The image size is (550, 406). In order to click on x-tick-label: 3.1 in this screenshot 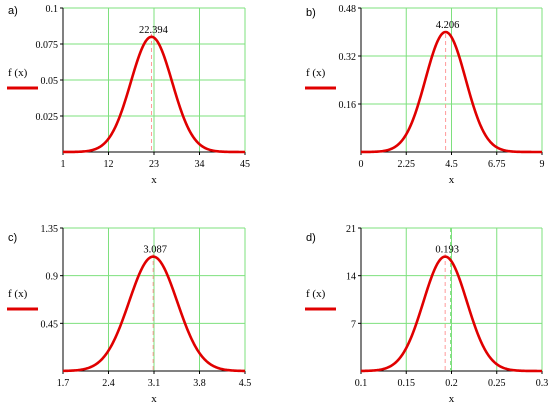, I will do `click(154, 383)`.